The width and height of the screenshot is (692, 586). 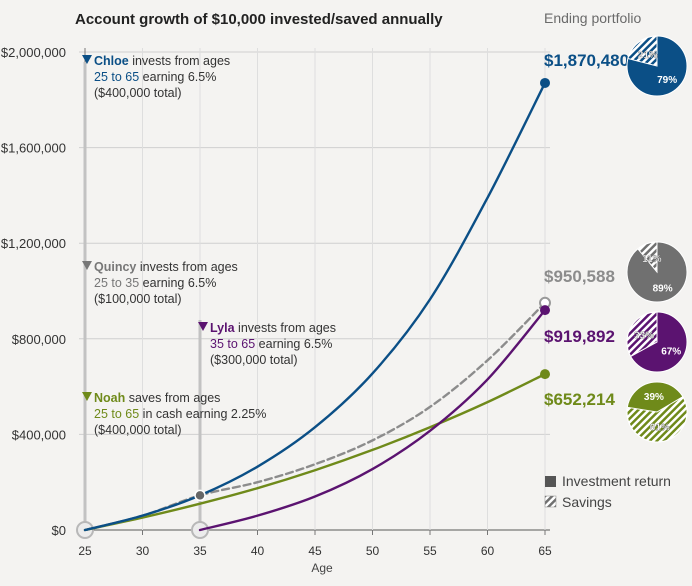 I want to click on pie-layer: 21% 79% 11% 89% 33% 67% 61% 39%, so click(x=657, y=239).